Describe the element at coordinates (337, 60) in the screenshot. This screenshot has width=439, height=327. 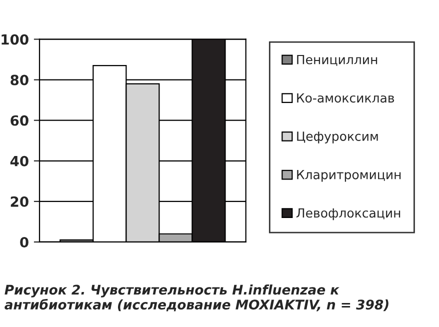
I see `legend-label: Пенициллин` at that location.